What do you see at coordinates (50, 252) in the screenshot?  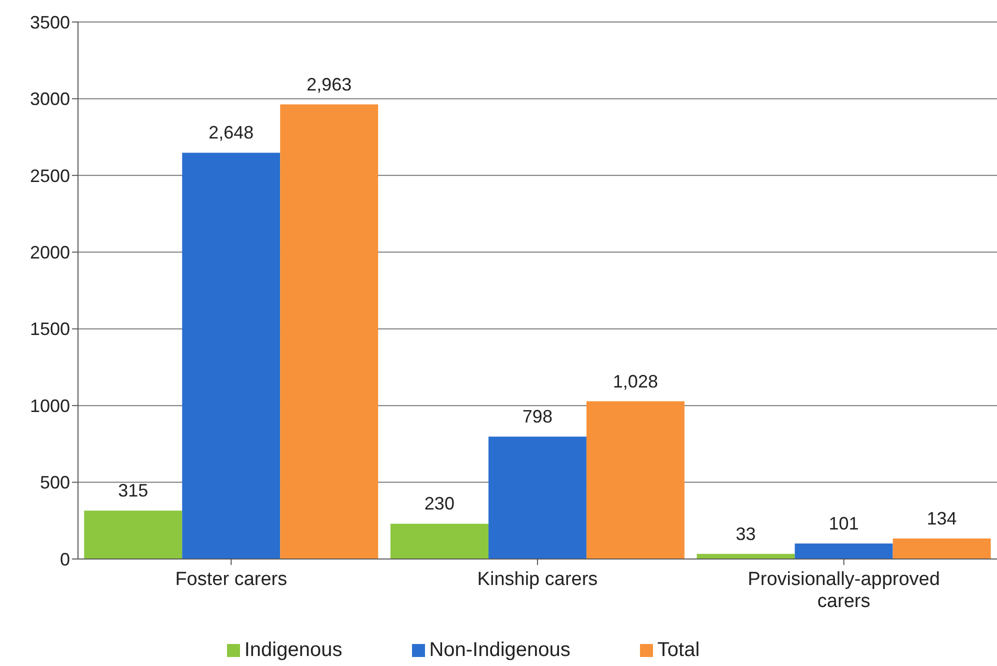 I see `y-tick-label: 2000` at bounding box center [50, 252].